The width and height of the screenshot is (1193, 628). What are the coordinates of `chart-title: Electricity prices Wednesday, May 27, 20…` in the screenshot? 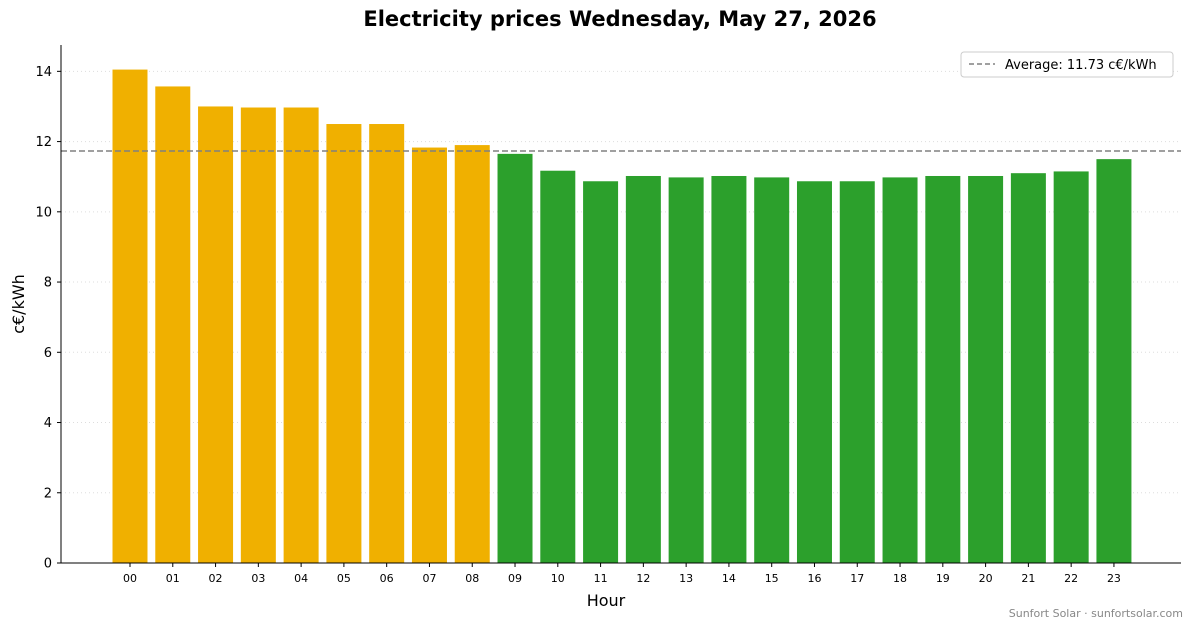 It's located at (619, 19).